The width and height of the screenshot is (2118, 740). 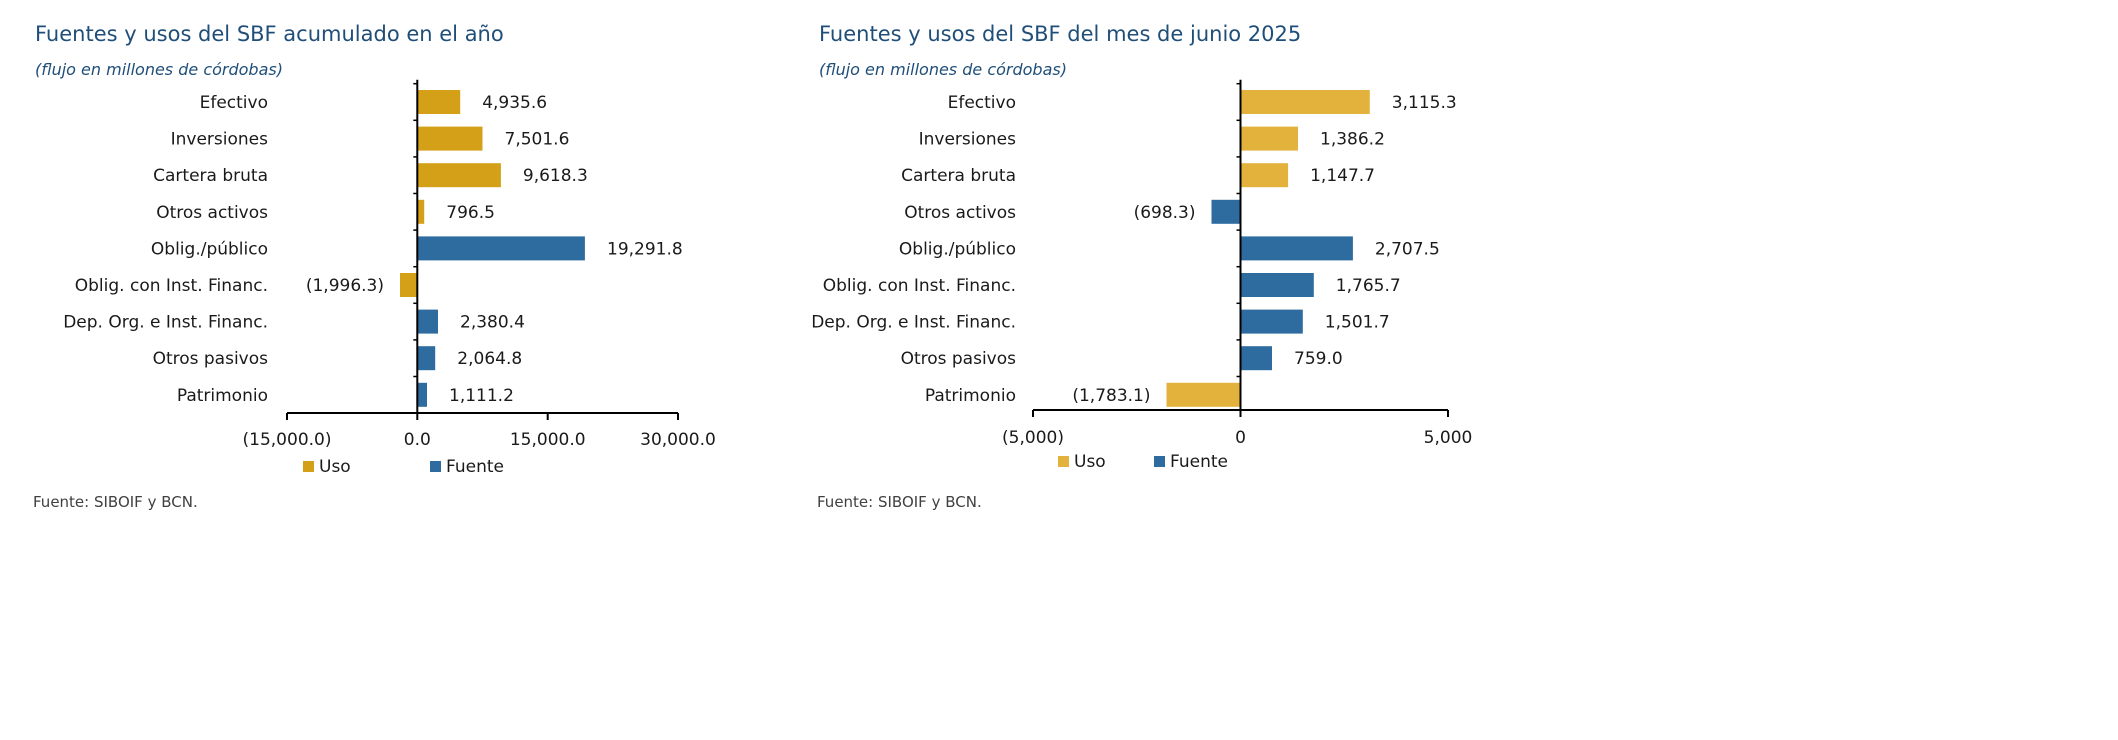 What do you see at coordinates (1357, 323) in the screenshot?
I see `data-label: 1,501.7` at bounding box center [1357, 323].